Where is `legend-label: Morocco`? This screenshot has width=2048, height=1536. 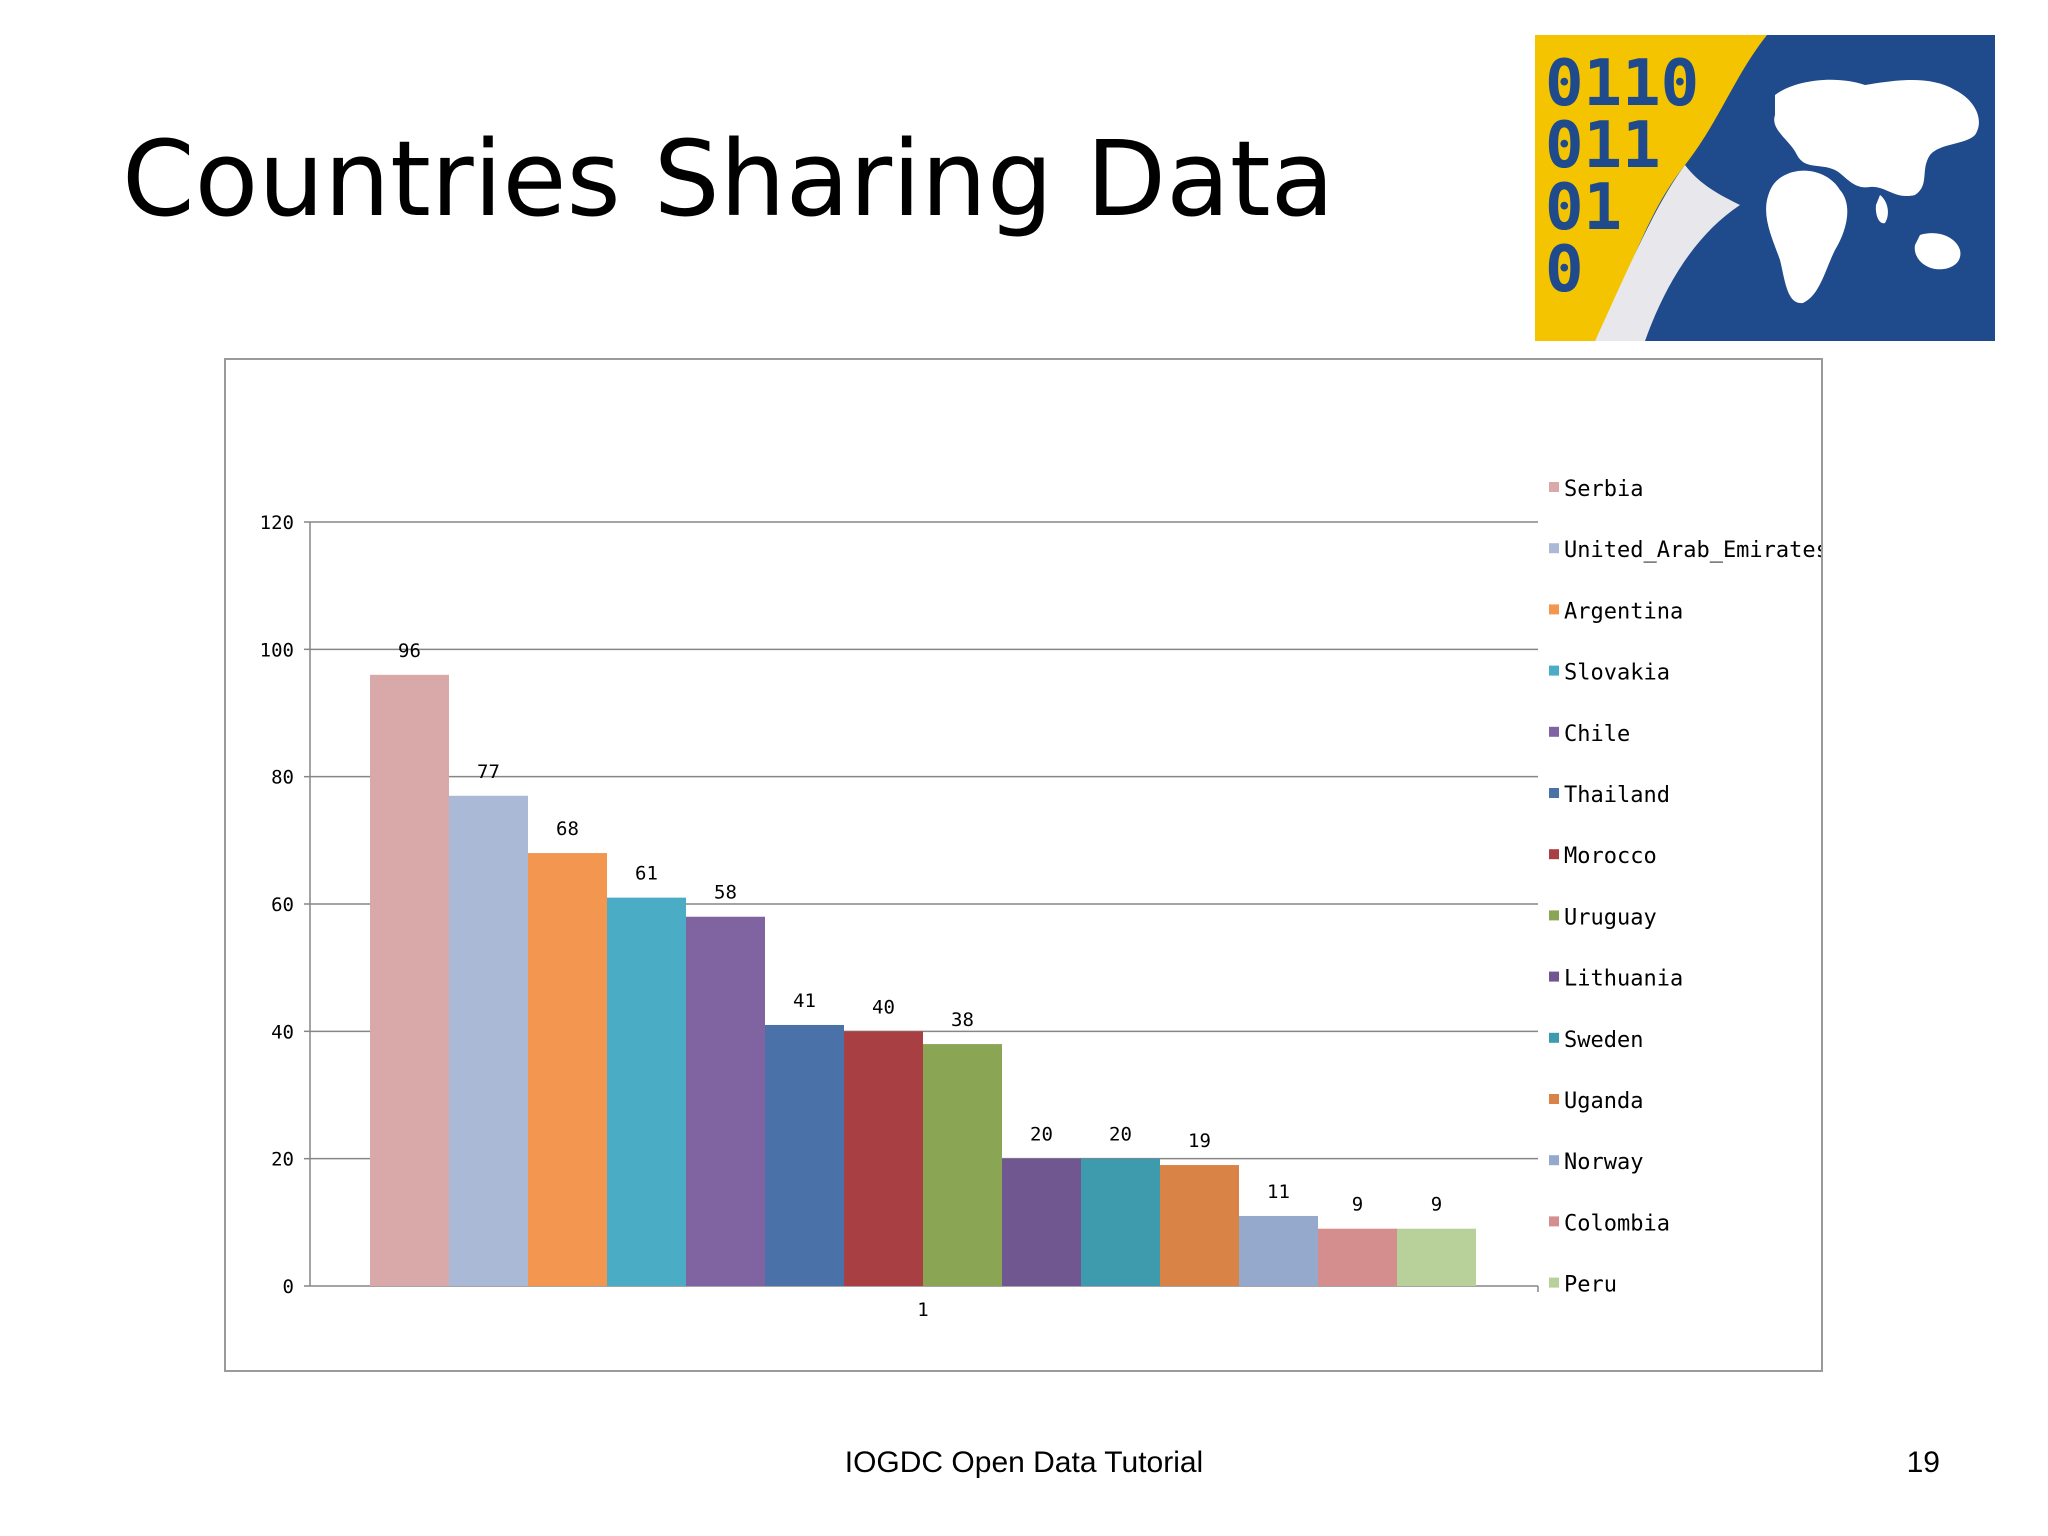 legend-label: Morocco is located at coordinates (1610, 856).